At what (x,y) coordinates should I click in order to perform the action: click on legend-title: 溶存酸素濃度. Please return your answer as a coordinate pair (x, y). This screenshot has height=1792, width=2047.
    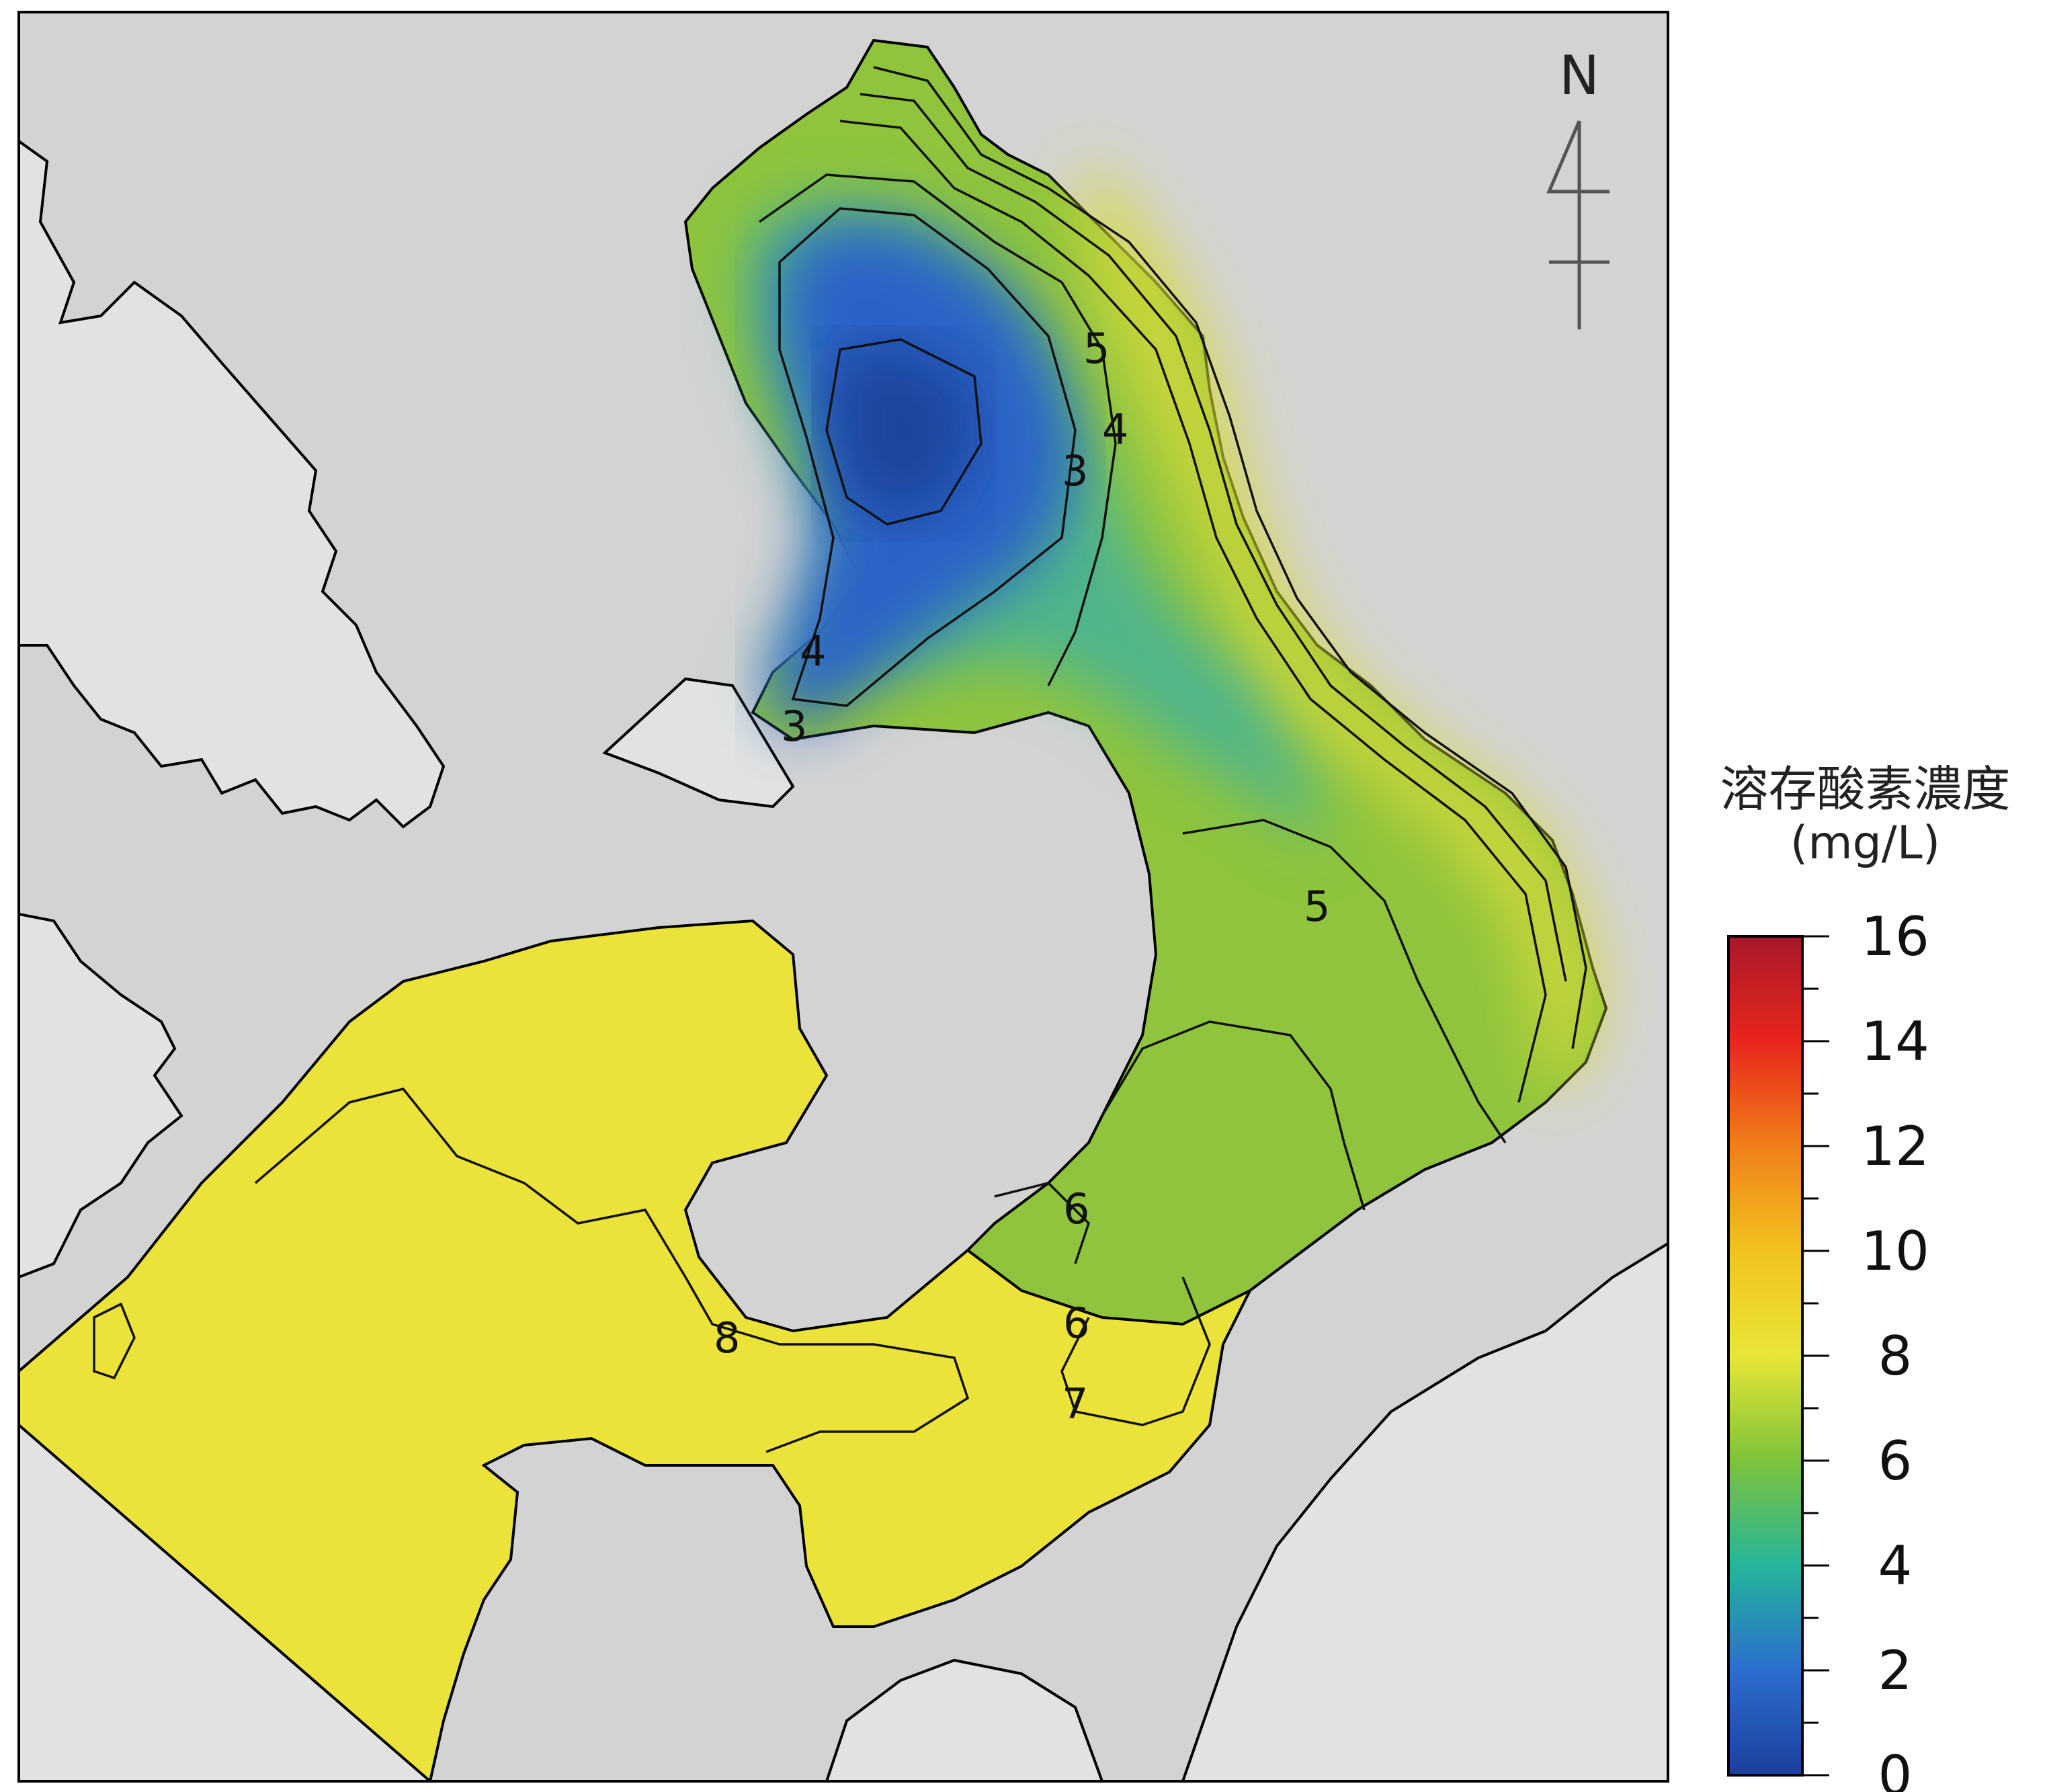
    Looking at the image, I should click on (1865, 789).